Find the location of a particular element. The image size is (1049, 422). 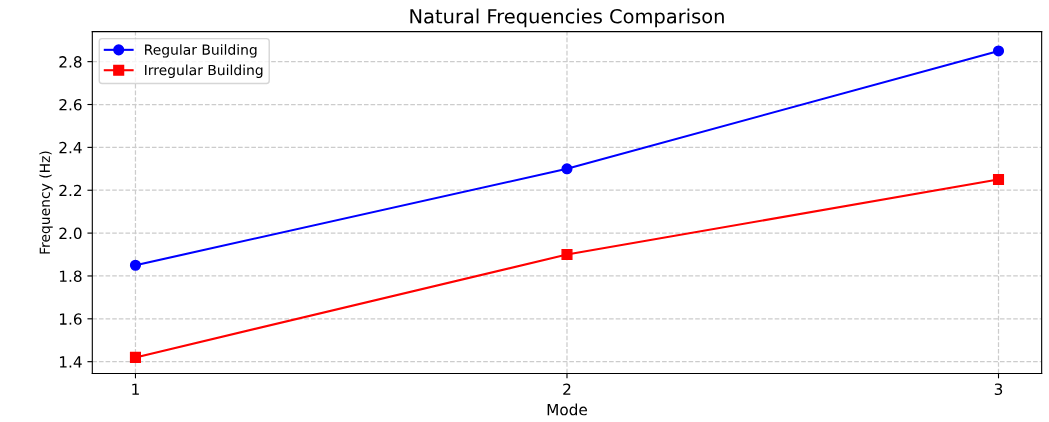

y-tick-label: 2.2 is located at coordinates (70, 190).